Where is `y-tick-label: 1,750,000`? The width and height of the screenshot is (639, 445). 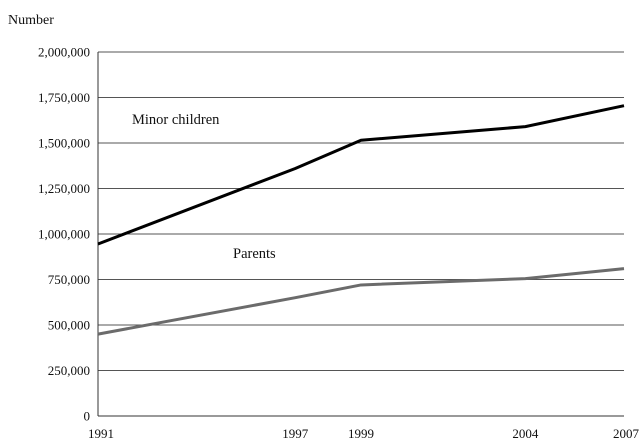
y-tick-label: 1,750,000 is located at coordinates (64, 97).